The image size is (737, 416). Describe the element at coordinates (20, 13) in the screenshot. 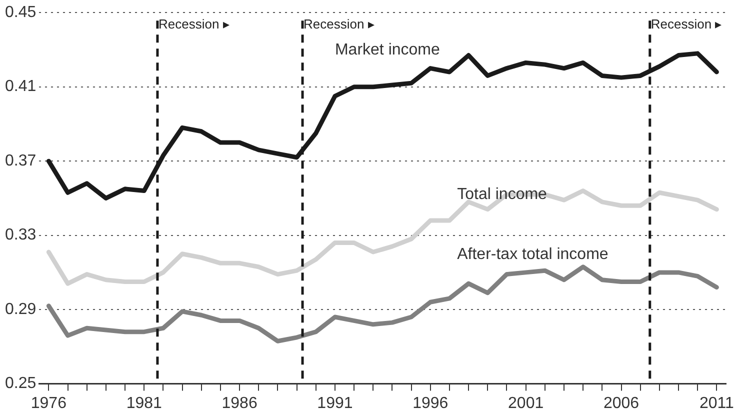

I see `y-tick-label: 0.45` at that location.